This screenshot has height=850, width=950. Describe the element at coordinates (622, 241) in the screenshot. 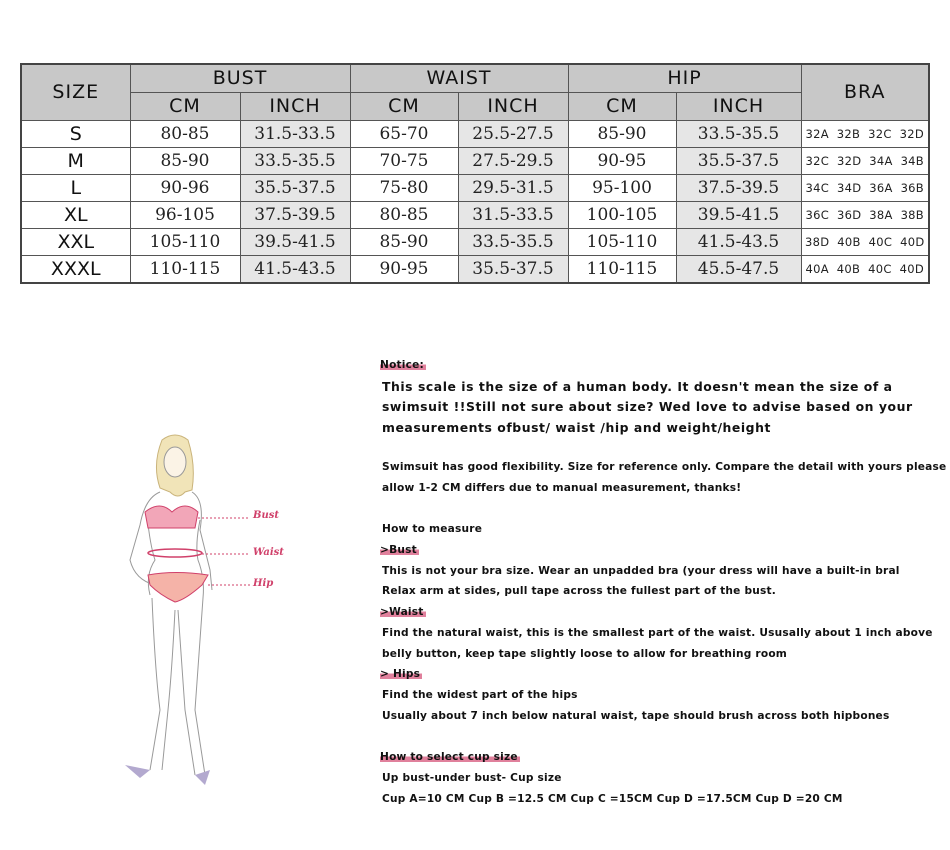

I see `hip-cm-cell: 105-110` at that location.